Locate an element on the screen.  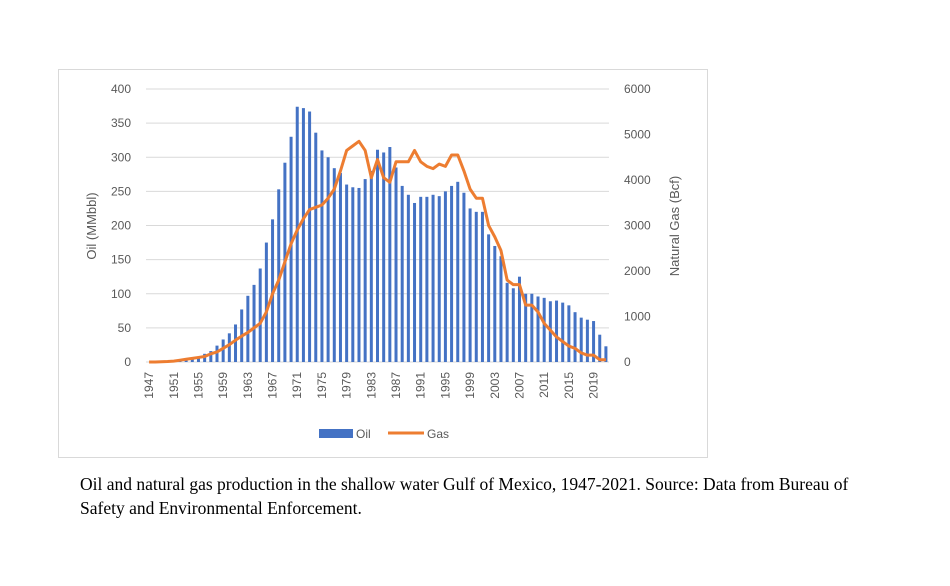
x-tick-label: 2007 is located at coordinates (519, 385).